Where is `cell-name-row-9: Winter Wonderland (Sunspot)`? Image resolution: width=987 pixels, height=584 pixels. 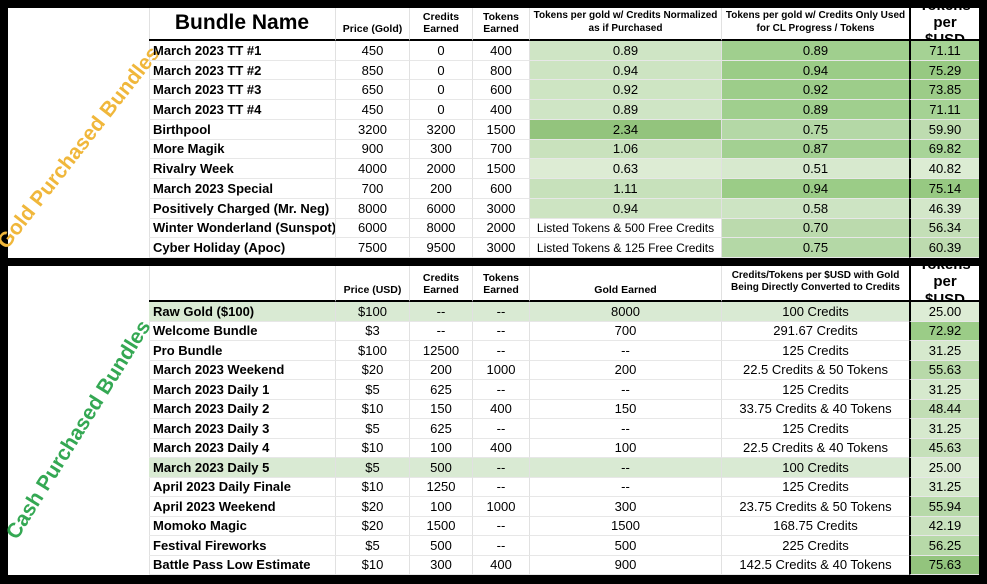 cell-name-row-9: Winter Wonderland (Sunspot) is located at coordinates (242, 228).